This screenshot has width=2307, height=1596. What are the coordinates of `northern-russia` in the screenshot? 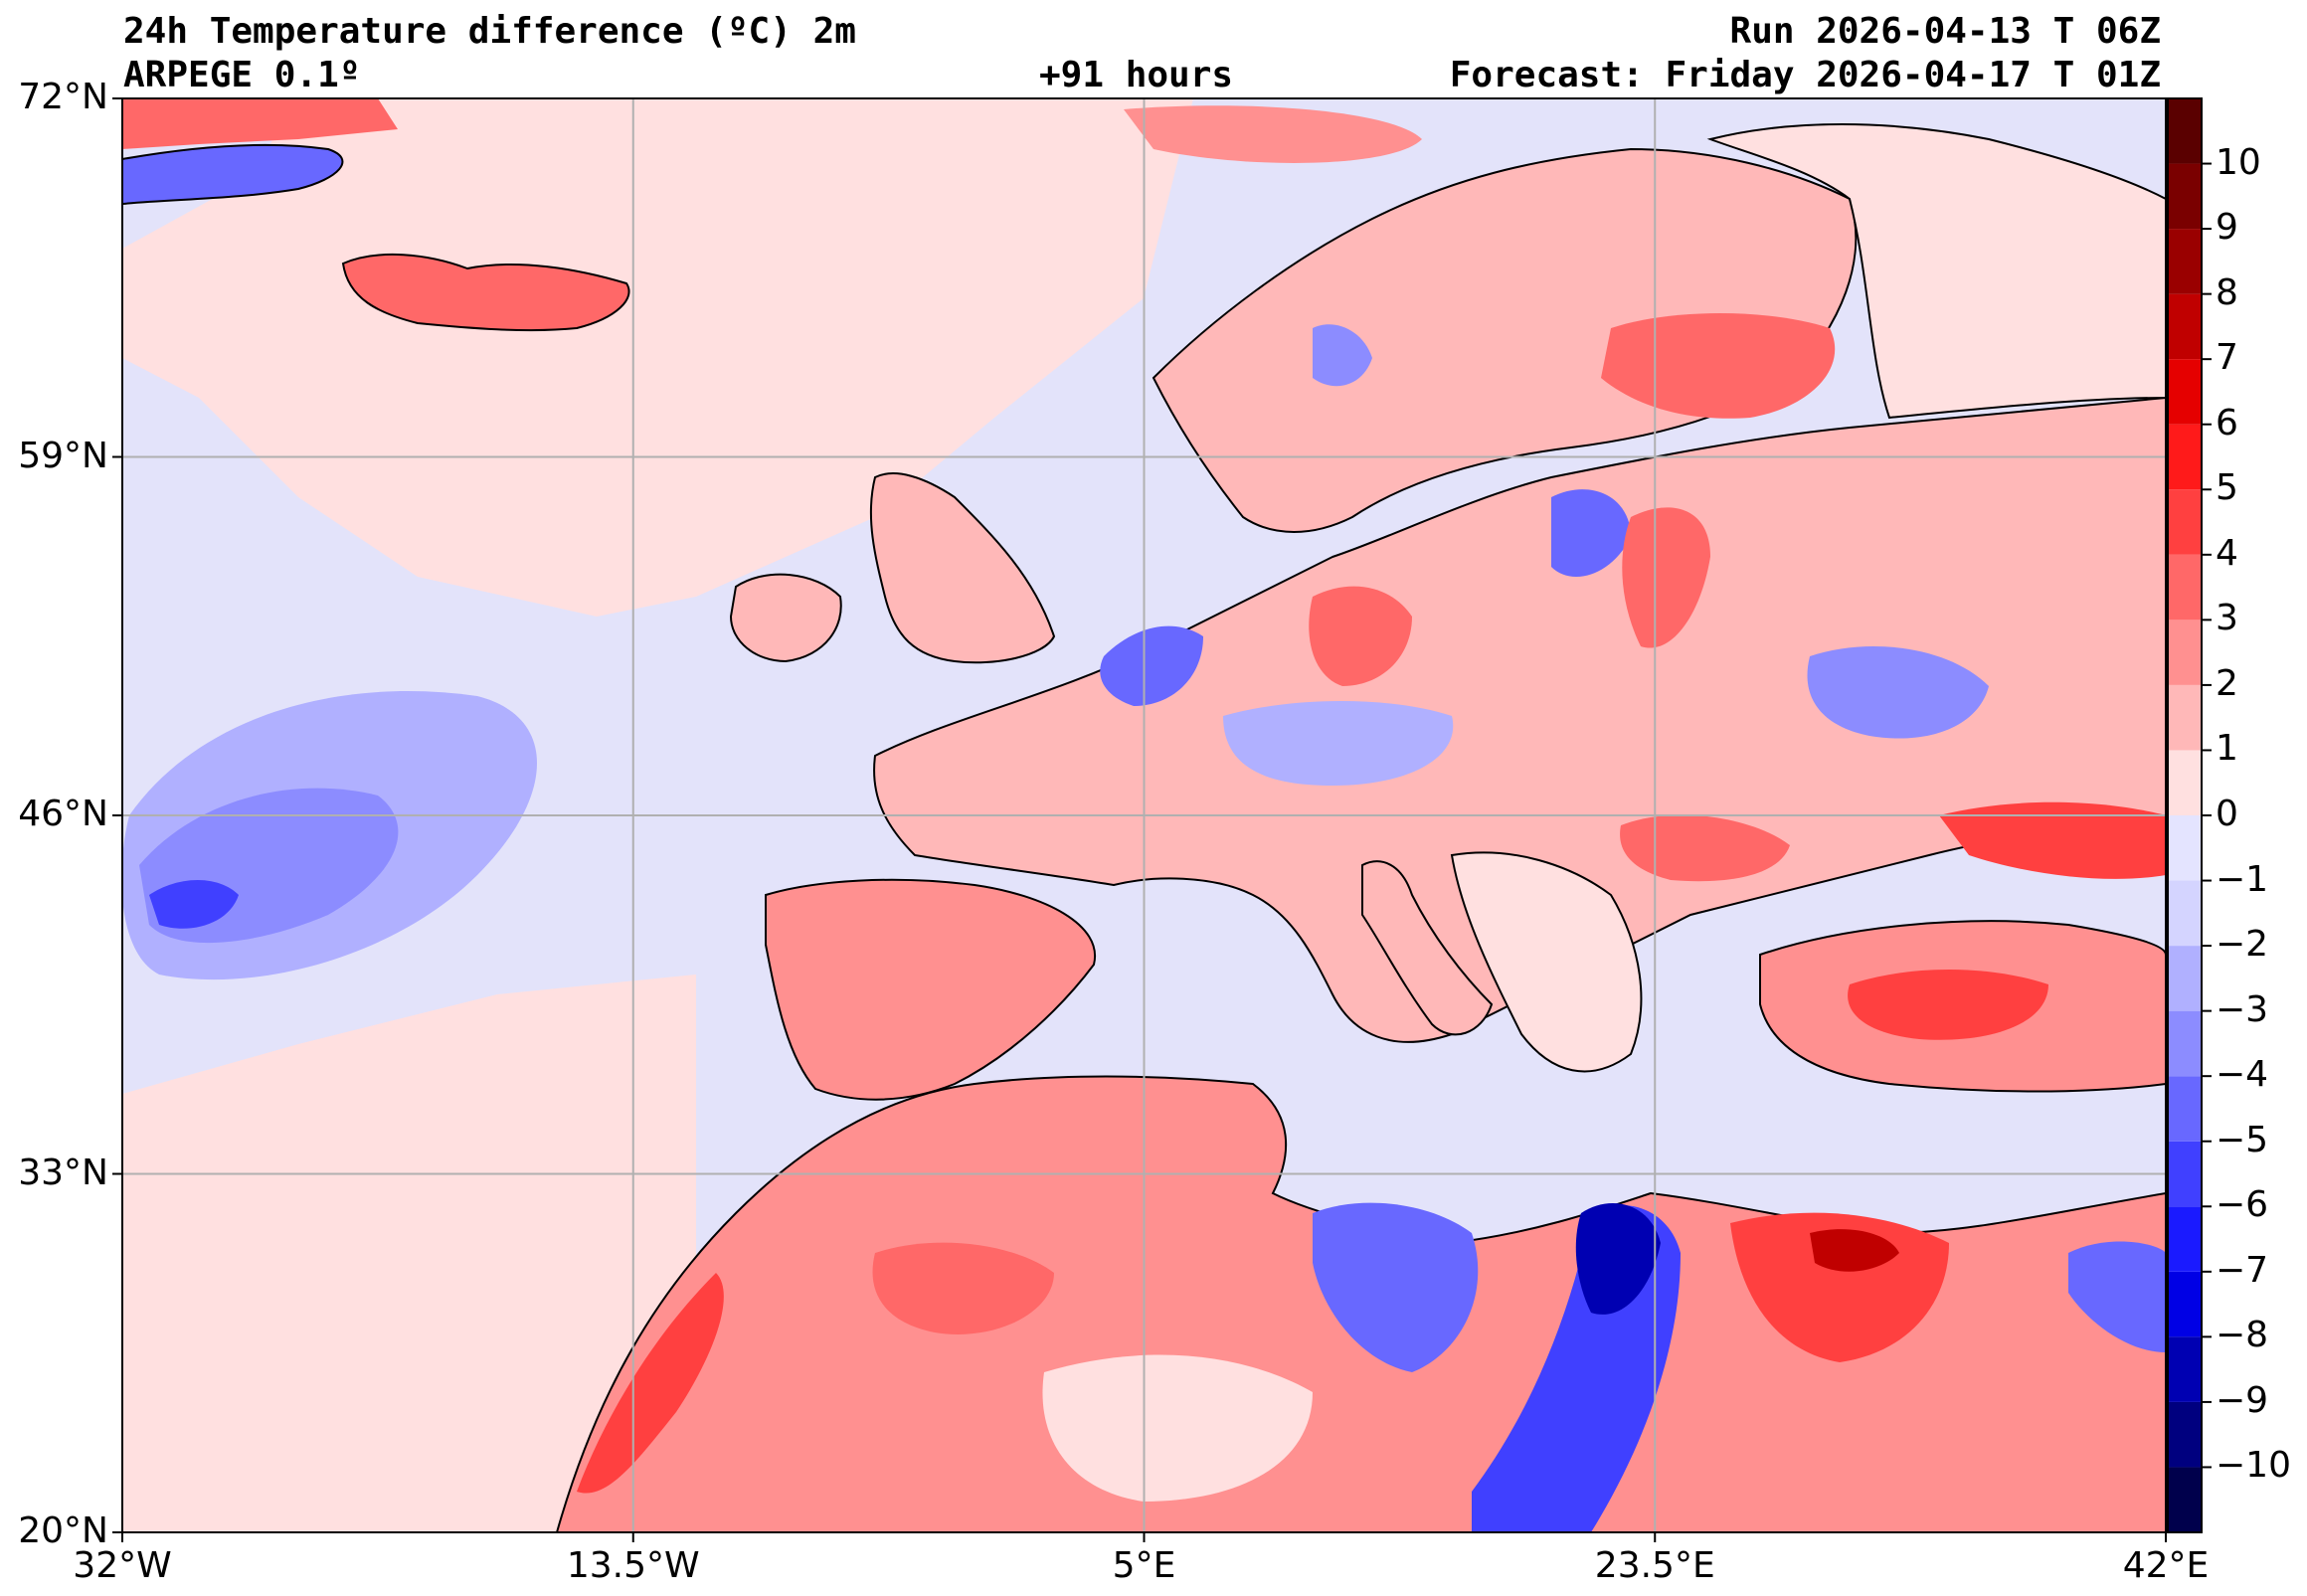 It's located at (1936, 271).